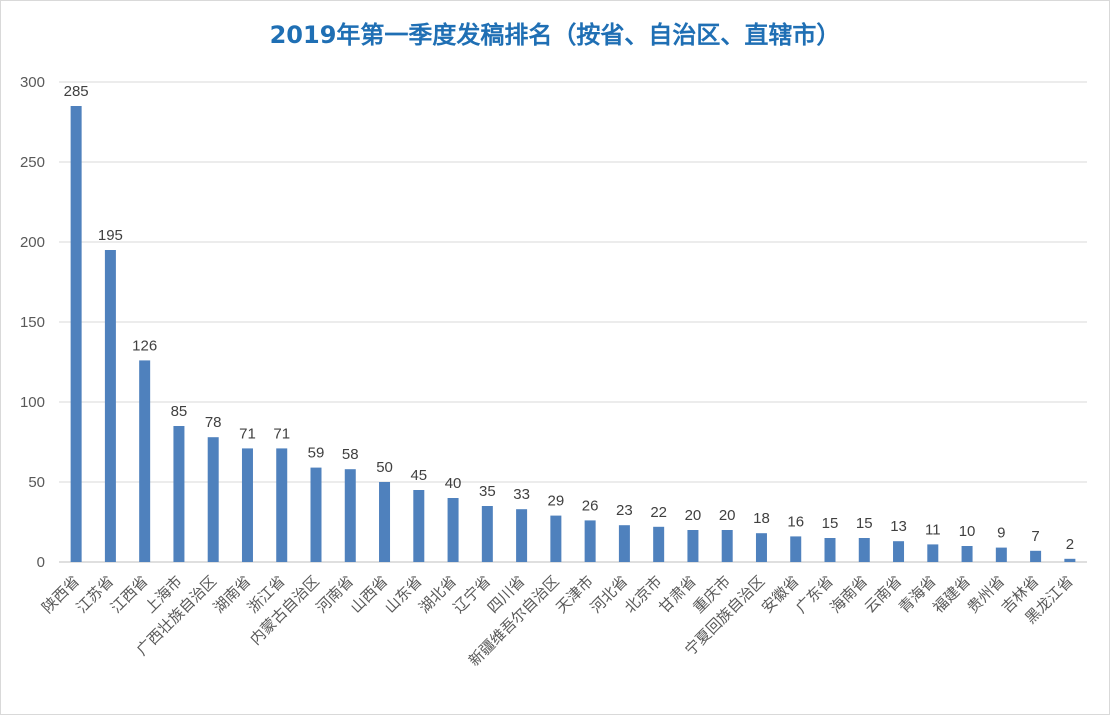  What do you see at coordinates (487, 491) in the screenshot?
I see `data-label: 35` at bounding box center [487, 491].